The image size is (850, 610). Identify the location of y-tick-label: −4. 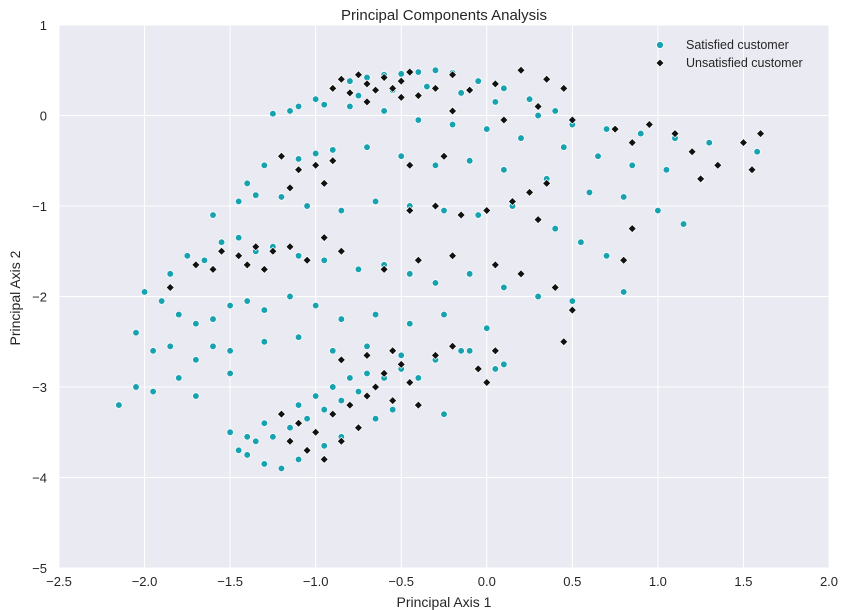
(39, 478).